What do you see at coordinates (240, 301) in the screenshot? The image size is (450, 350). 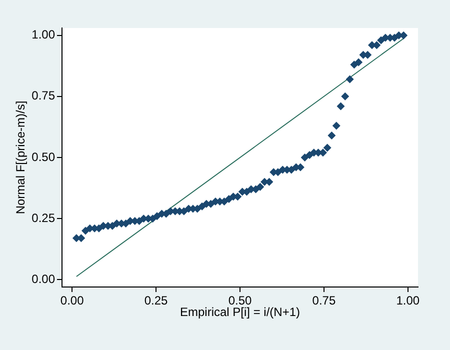 I see `x-tick-label: 0.50` at bounding box center [240, 301].